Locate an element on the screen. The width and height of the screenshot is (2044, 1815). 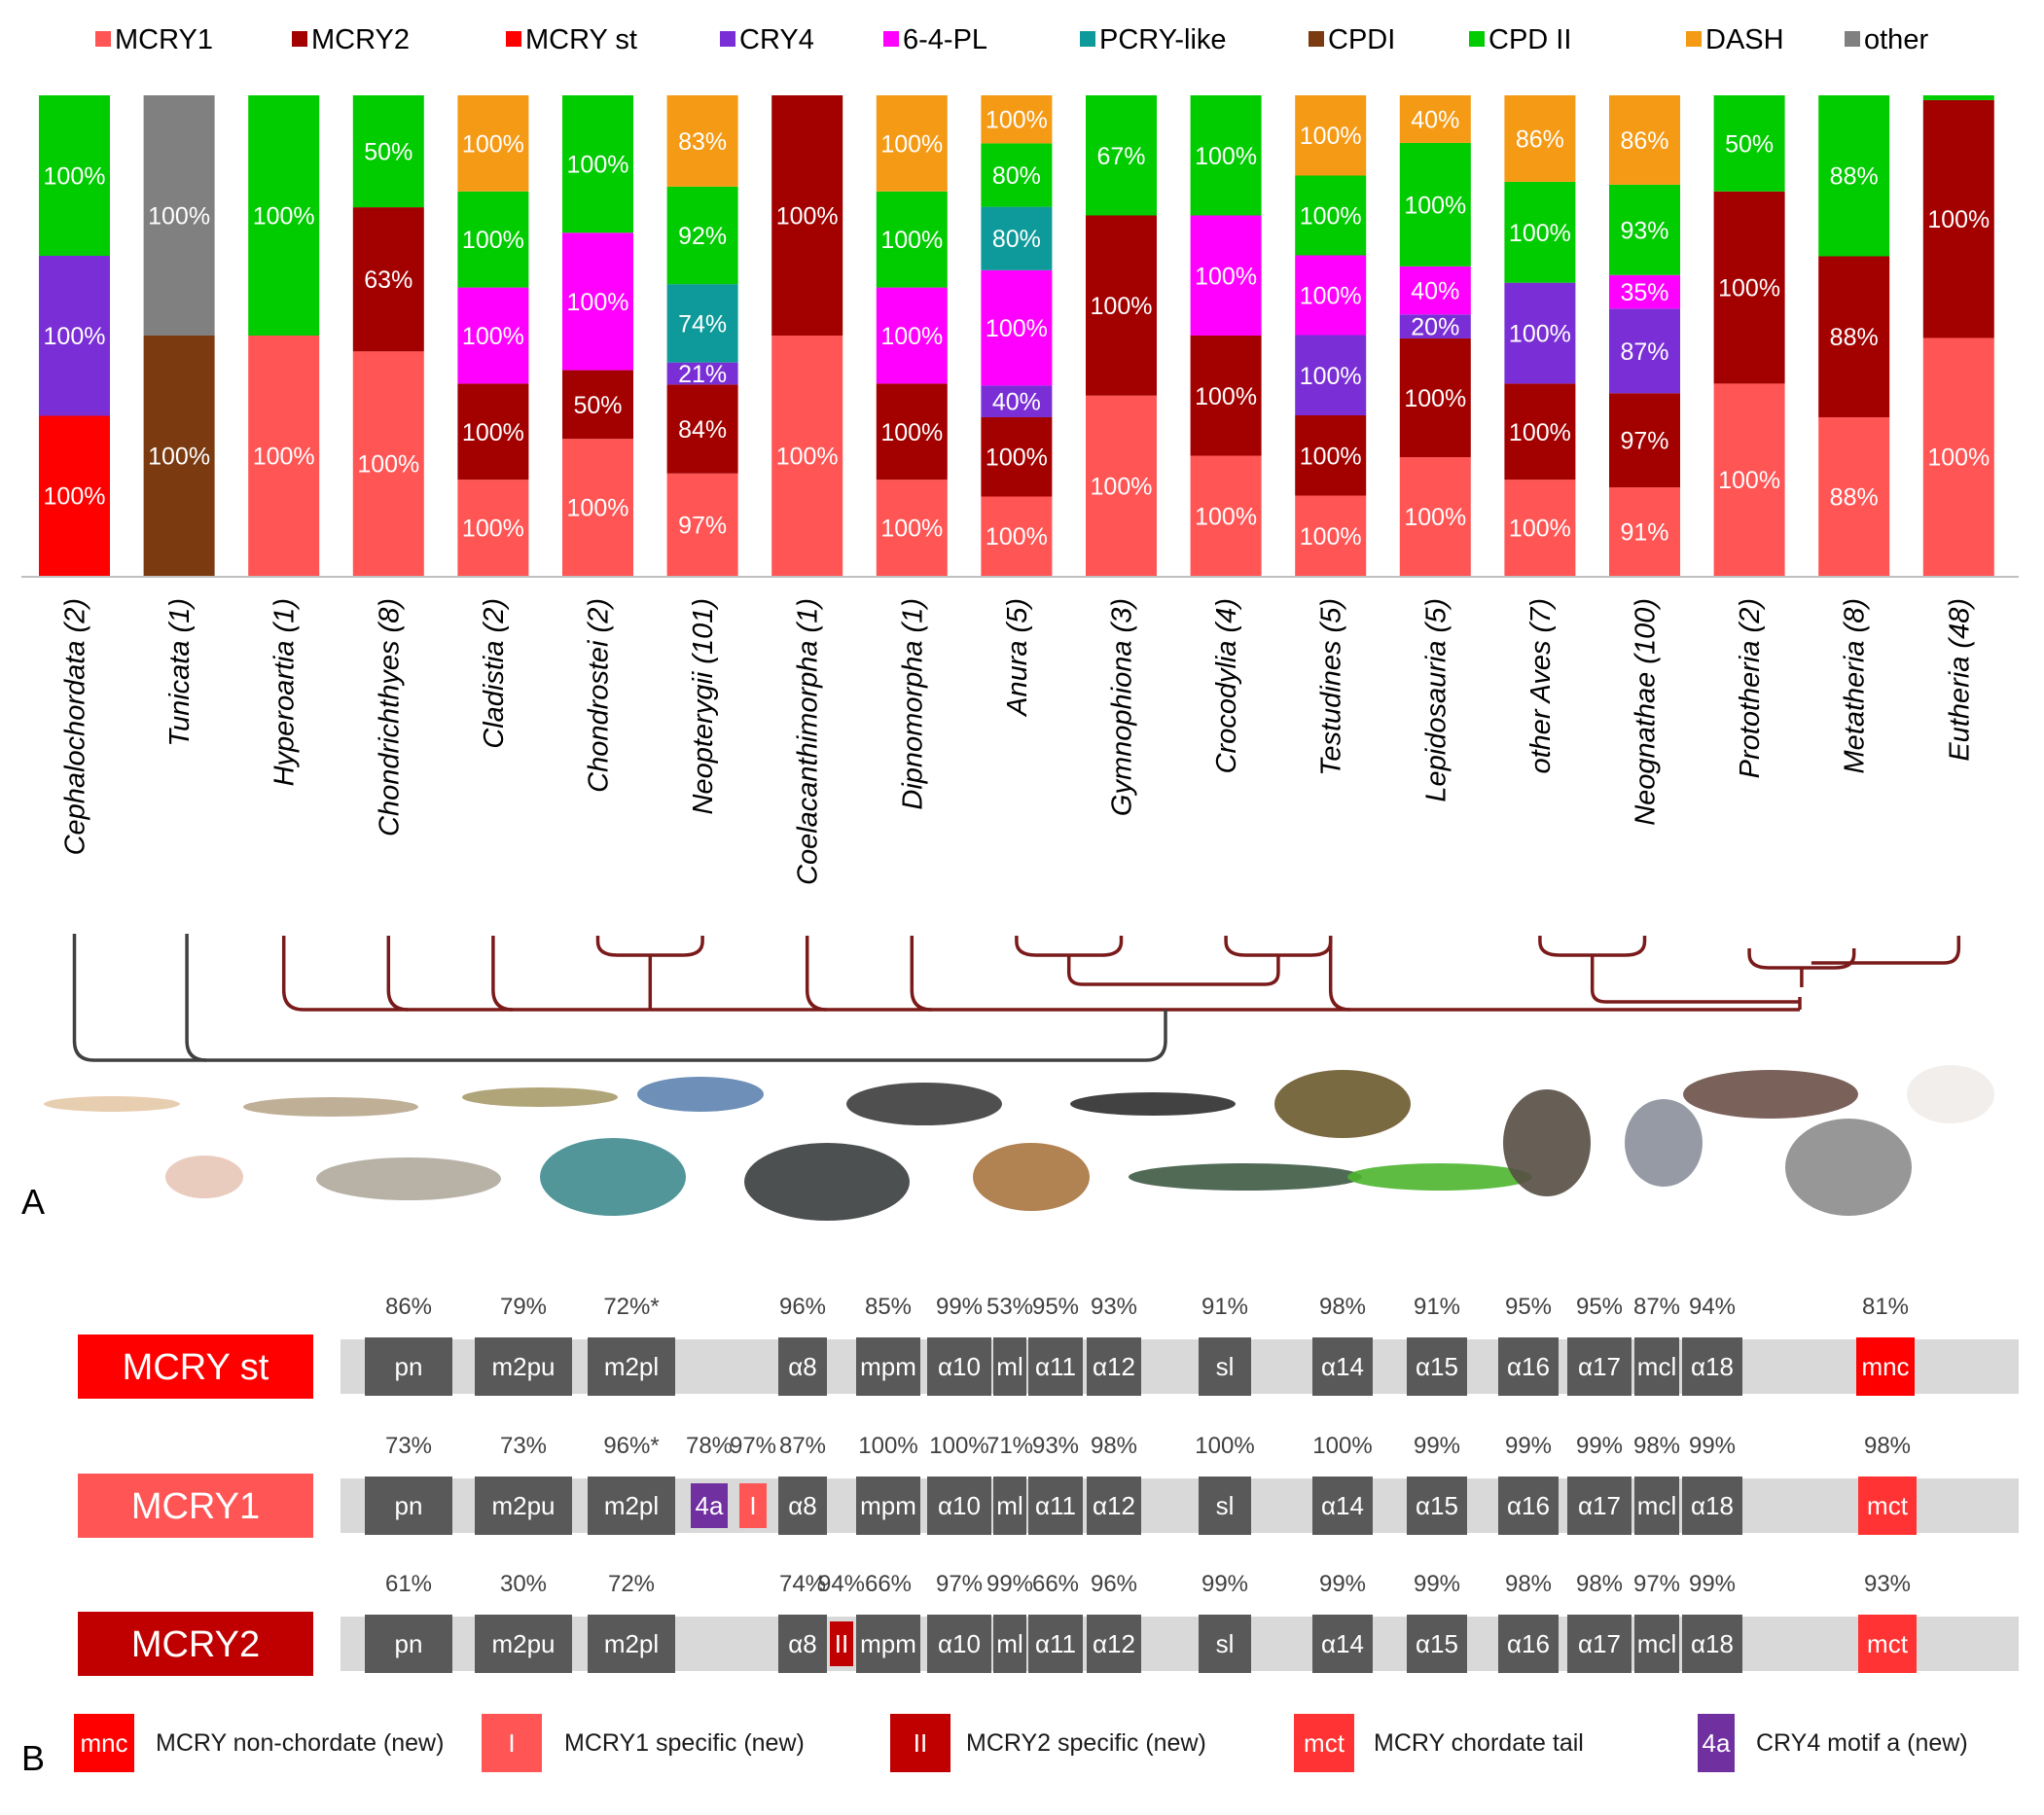
data-label: 86% is located at coordinates (1644, 141).